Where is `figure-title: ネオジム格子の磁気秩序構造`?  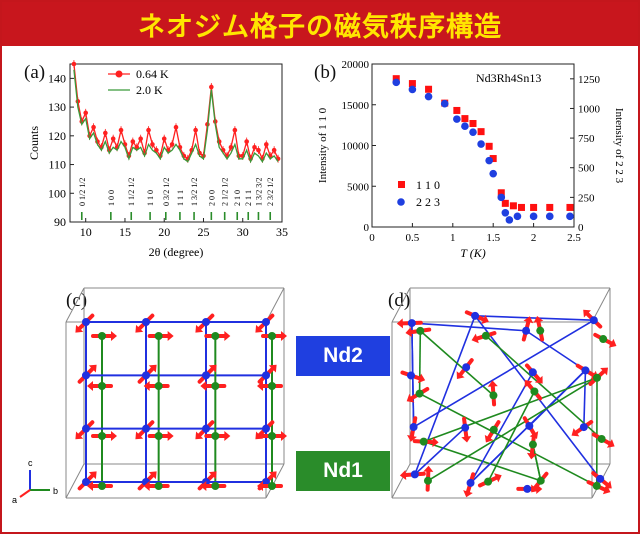 figure-title: ネオジム格子の磁気秩序構造 is located at coordinates (320, 27).